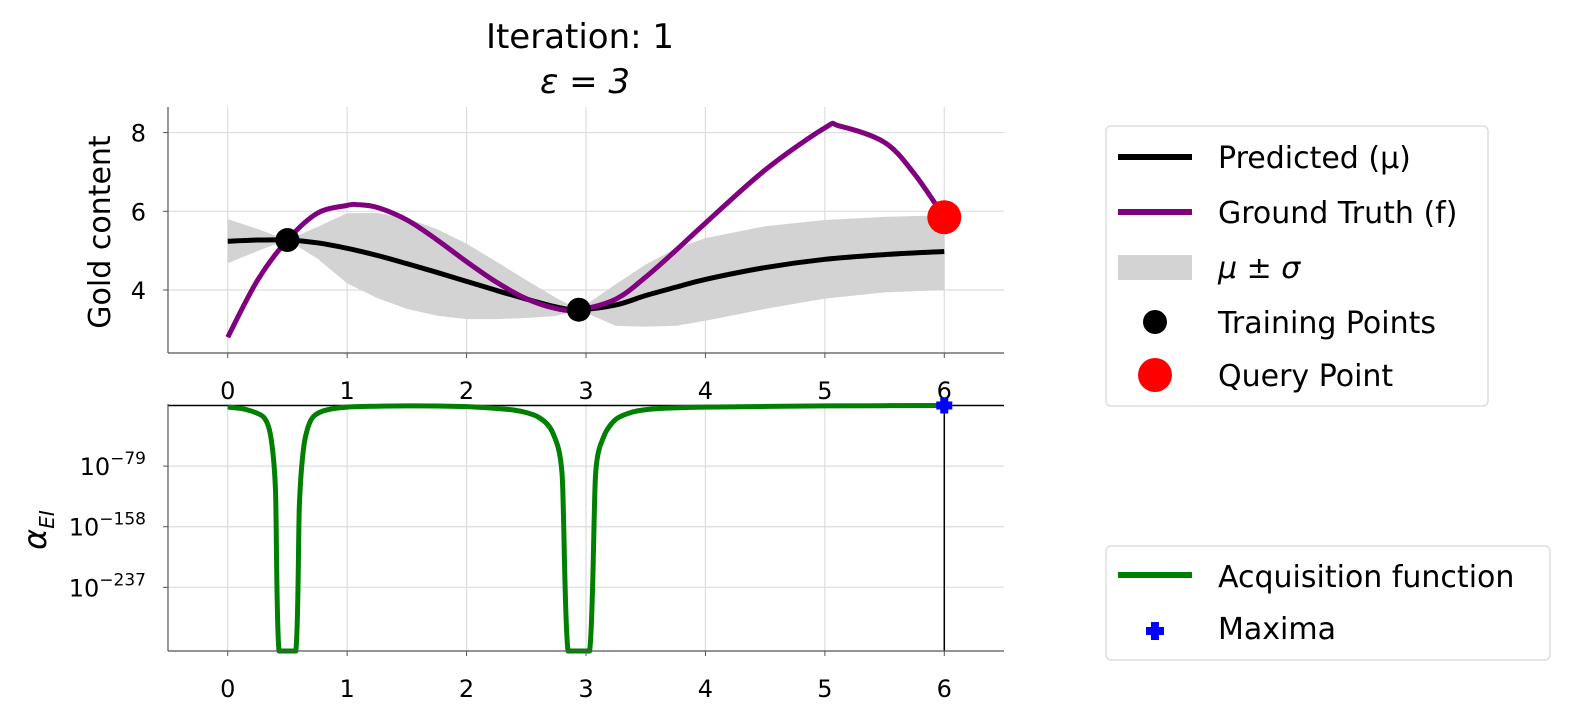  What do you see at coordinates (585, 391) in the screenshot?
I see `top-xtick-label: 3` at bounding box center [585, 391].